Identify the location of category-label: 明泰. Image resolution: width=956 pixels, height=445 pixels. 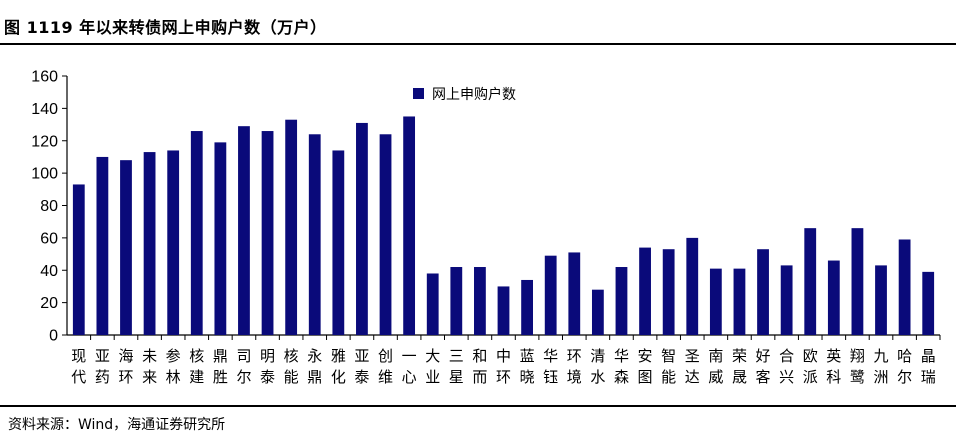
(267, 366).